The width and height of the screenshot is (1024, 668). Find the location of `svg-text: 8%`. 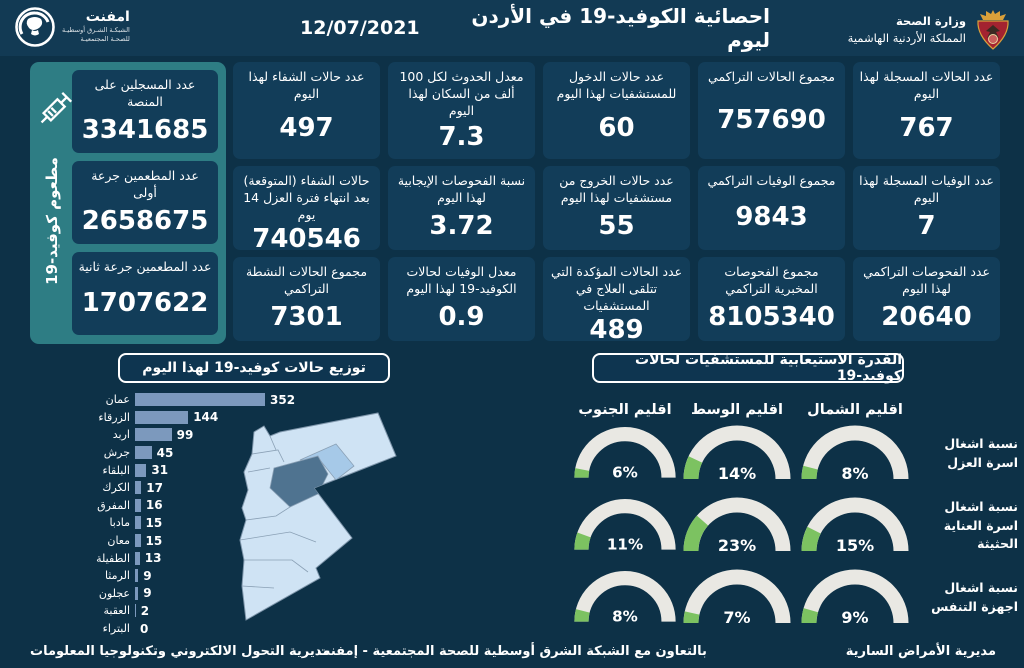

svg-text: 8% is located at coordinates (854, 473).